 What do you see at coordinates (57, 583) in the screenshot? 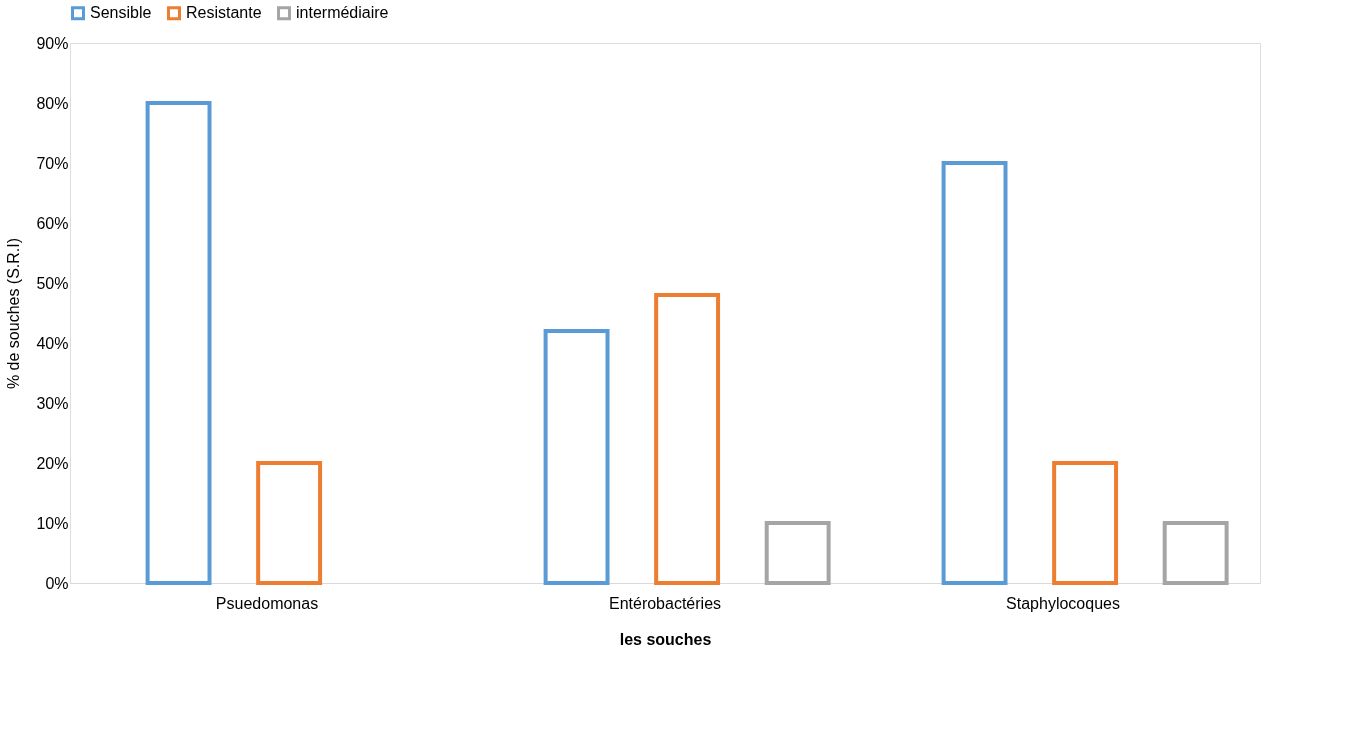
I see `y-tick-label: 0%` at bounding box center [57, 583].